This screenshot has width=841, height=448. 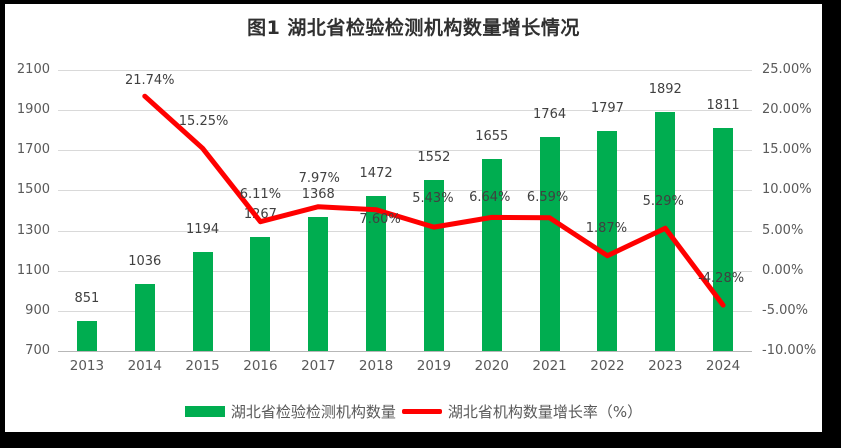 What do you see at coordinates (145, 261) in the screenshot?
I see `bar-value-label: 1036` at bounding box center [145, 261].